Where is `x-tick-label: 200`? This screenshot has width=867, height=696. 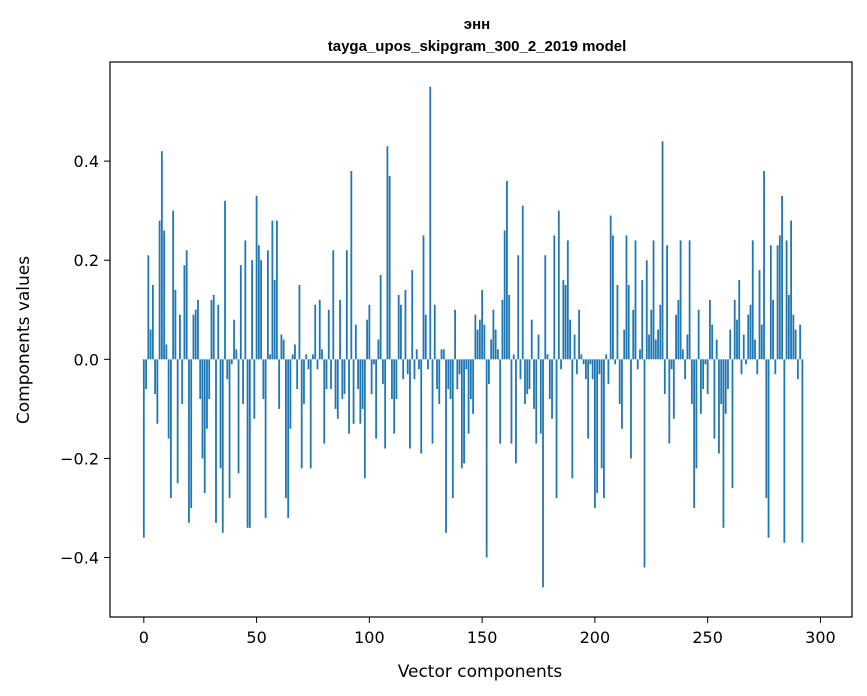 x-tick-label: 200 is located at coordinates (595, 637).